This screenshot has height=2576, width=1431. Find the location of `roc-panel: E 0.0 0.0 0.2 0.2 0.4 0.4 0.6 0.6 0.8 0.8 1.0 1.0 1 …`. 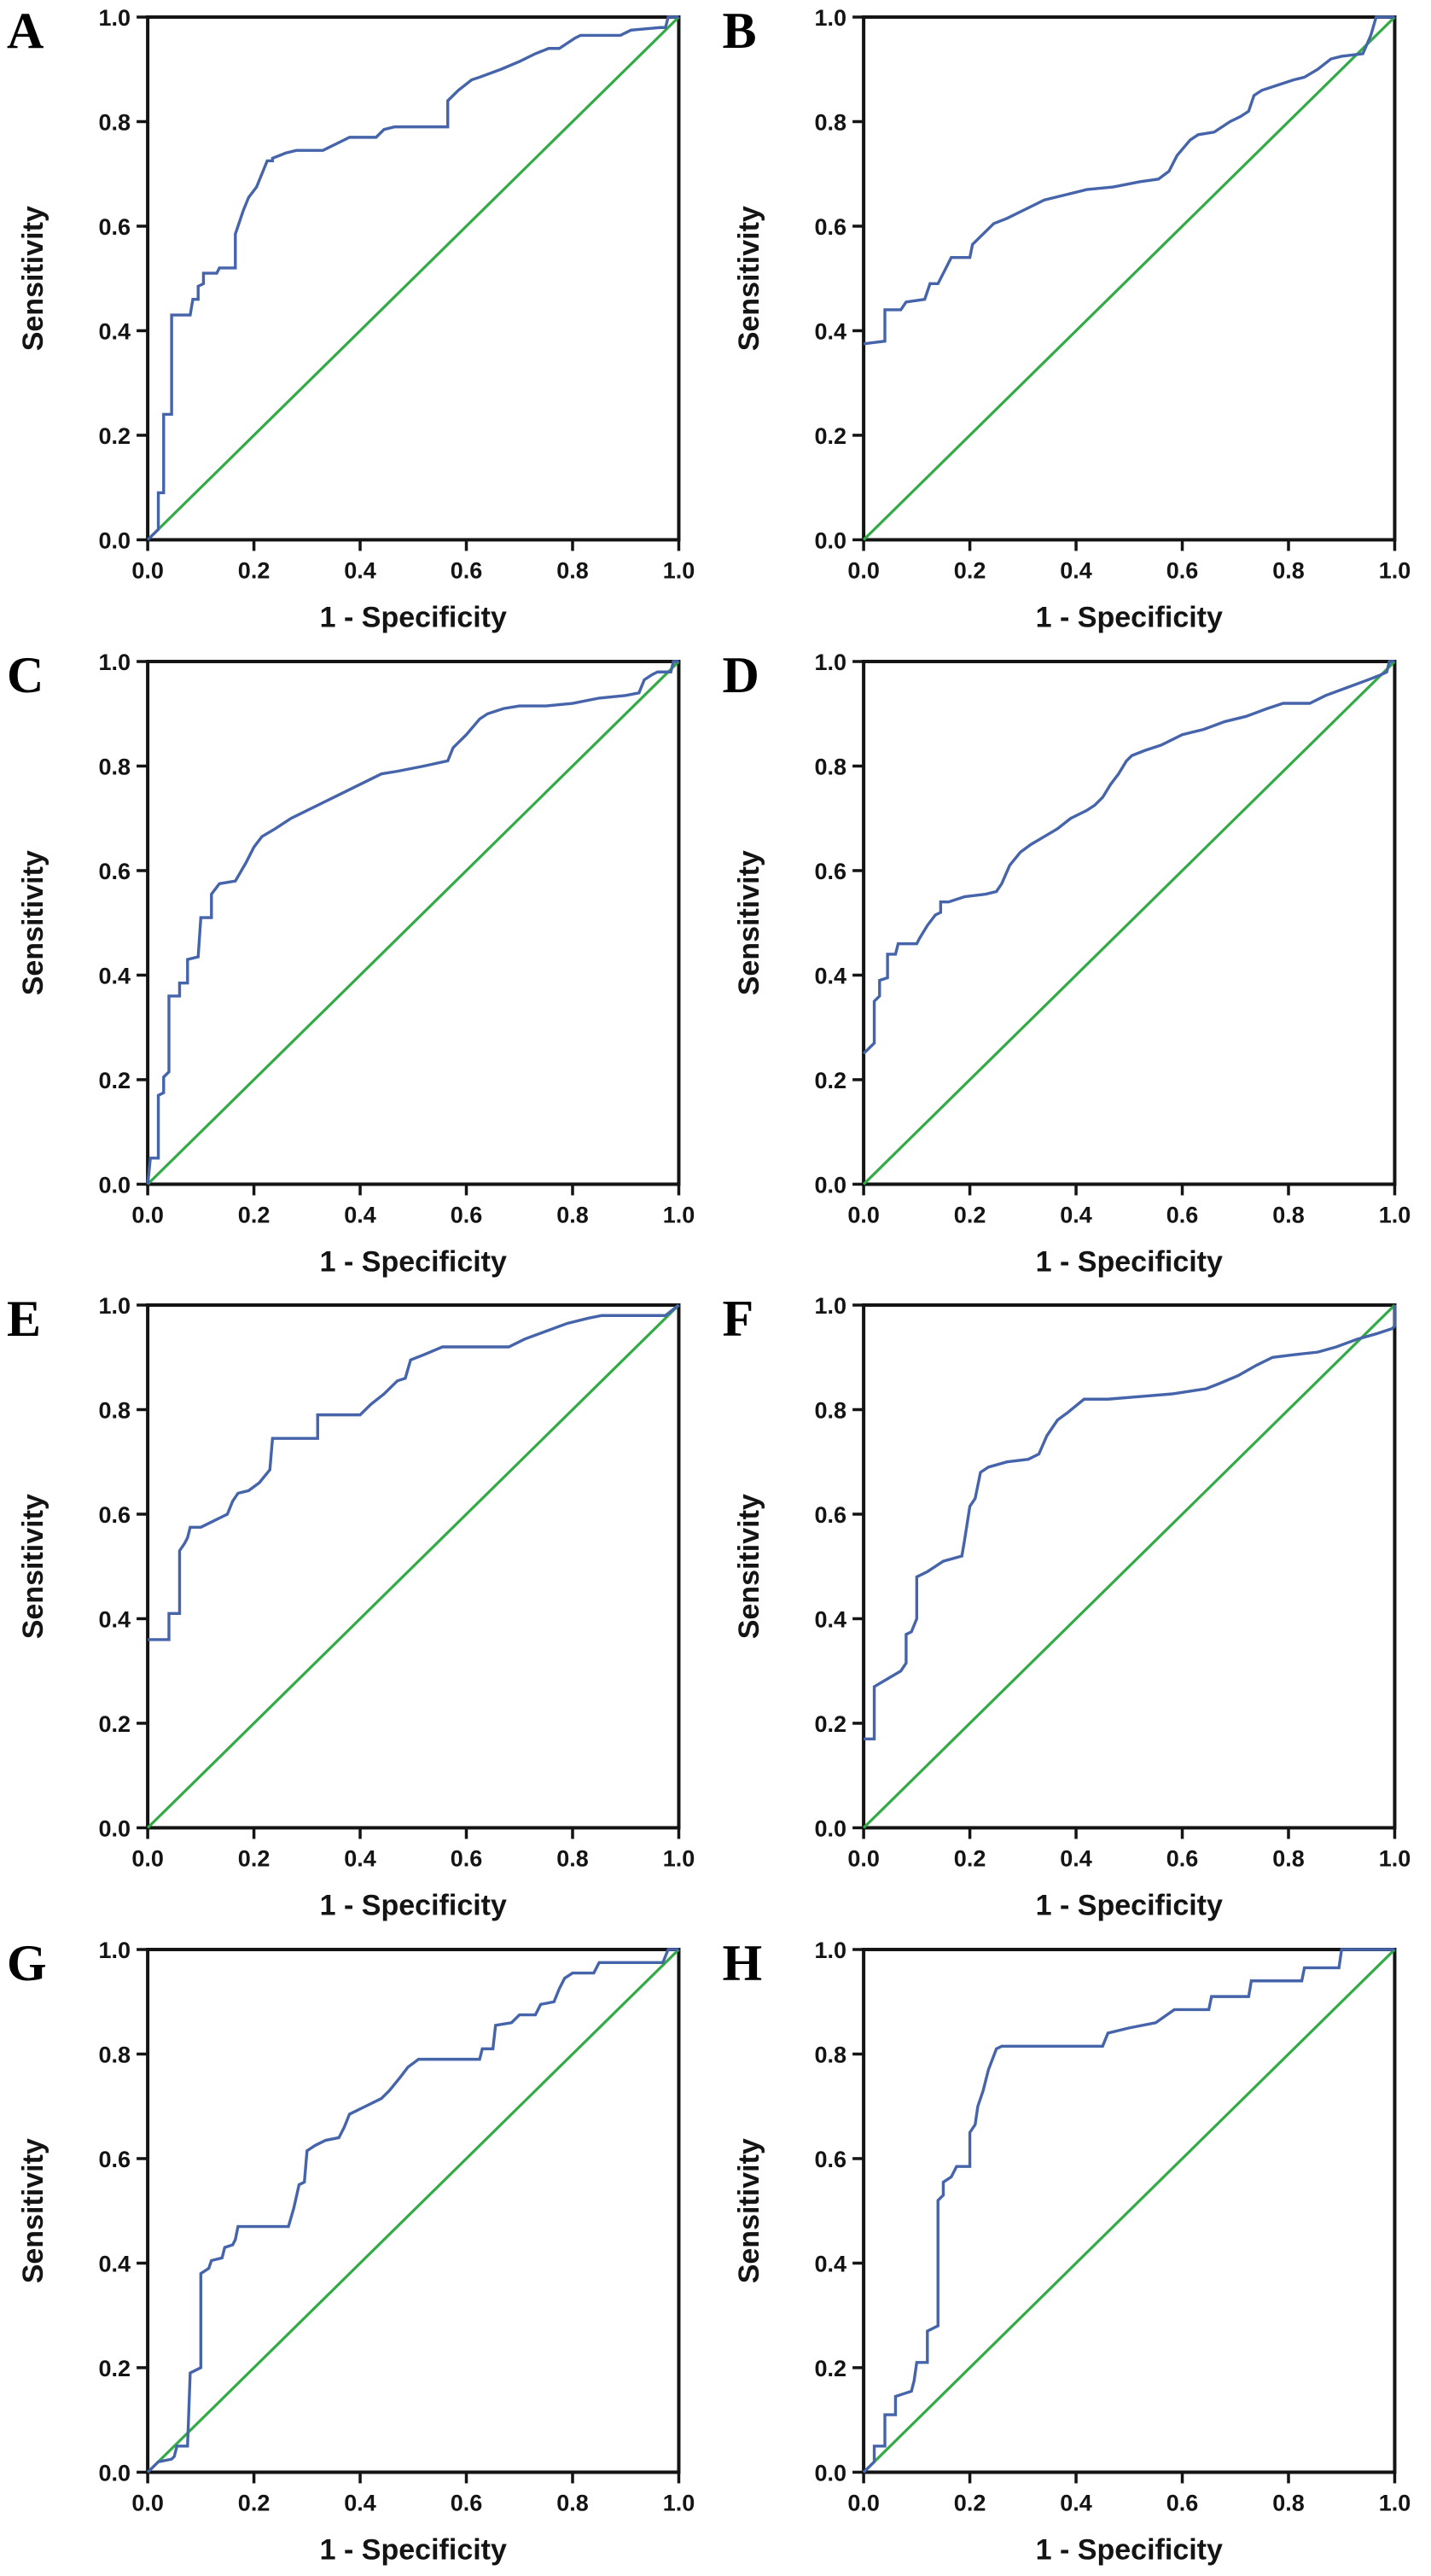

roc-panel: E 0.0 0.0 0.2 0.2 0.4 0.4 0.6 0.6 0.8 0.8 1.0 1.0 1 … is located at coordinates (358, 1610).